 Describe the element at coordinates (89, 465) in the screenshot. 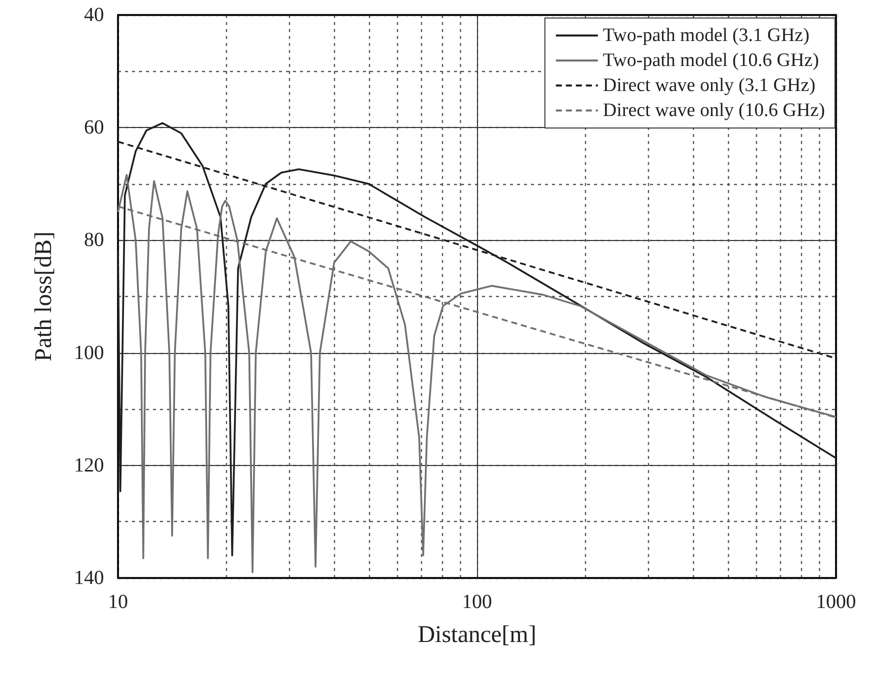

I see `y-tick-label: 120` at that location.